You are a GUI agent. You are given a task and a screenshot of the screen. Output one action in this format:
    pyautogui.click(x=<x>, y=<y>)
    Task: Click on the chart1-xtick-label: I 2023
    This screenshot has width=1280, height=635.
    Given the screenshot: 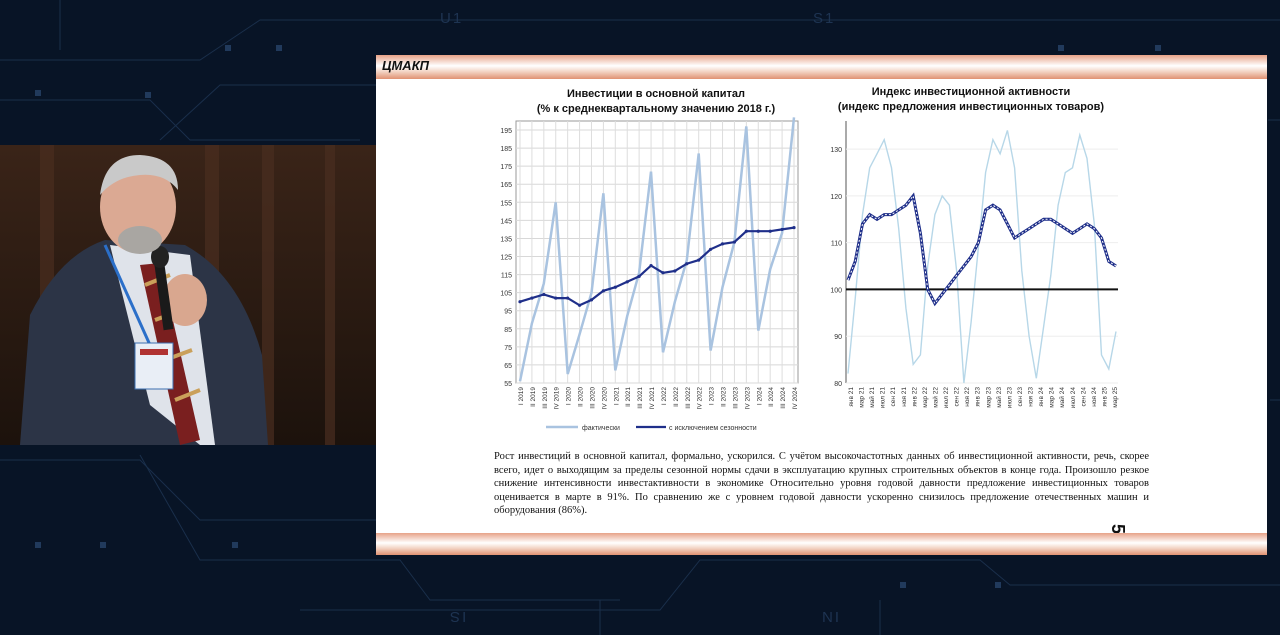 What is the action you would take?
    pyautogui.click(x=712, y=396)
    